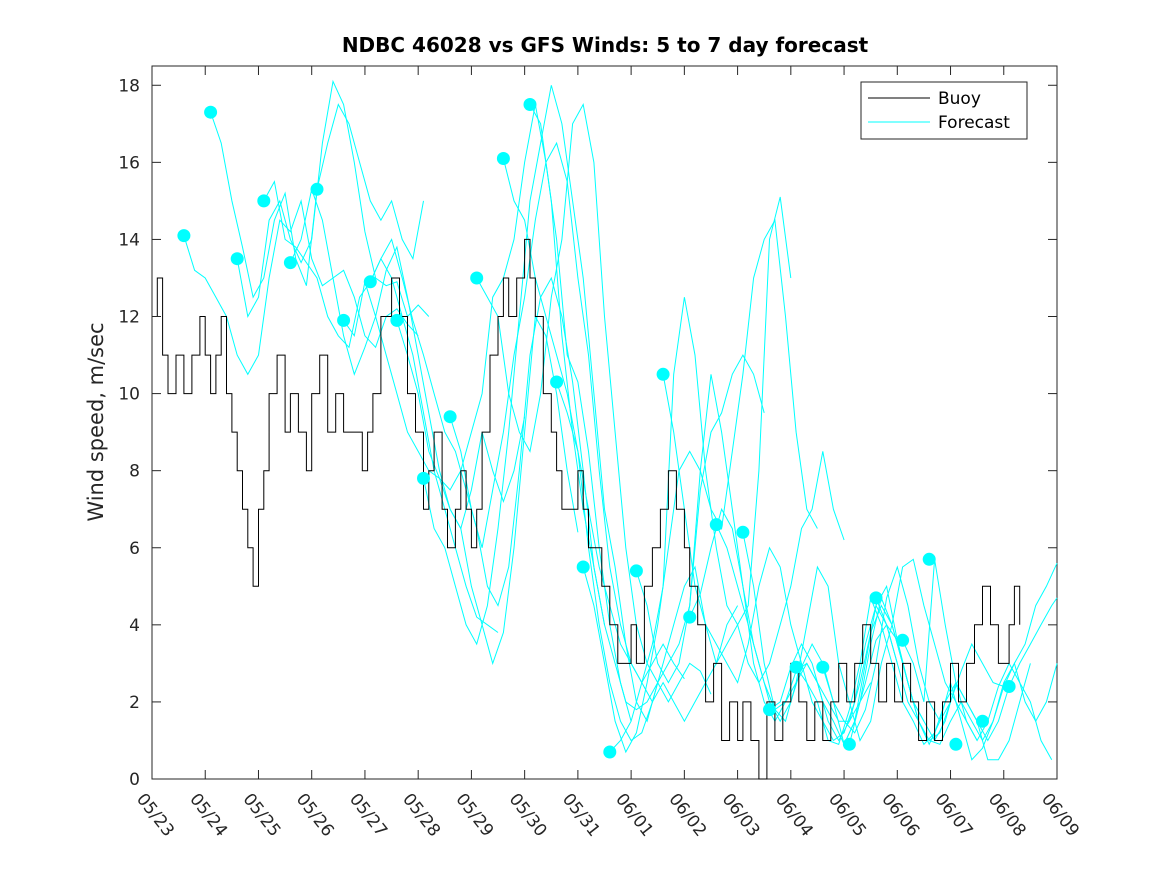 The image size is (1167, 875). Describe the element at coordinates (687, 815) in the screenshot. I see `x-tick-label-10: 06/02` at that location.